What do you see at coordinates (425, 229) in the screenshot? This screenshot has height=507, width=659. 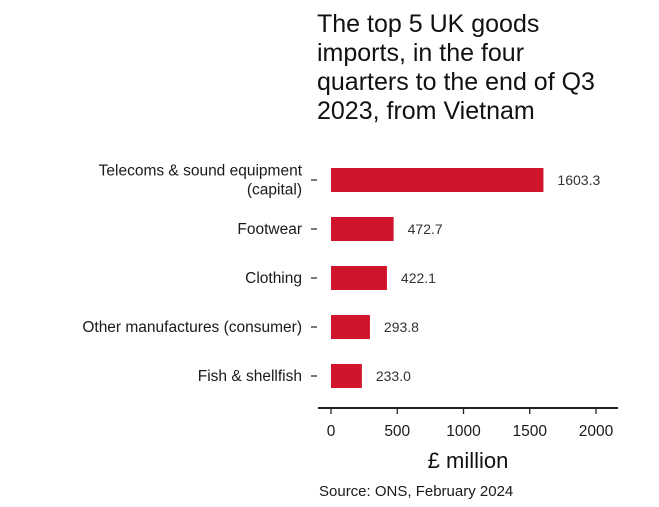 I see `value-label: 472.7` at bounding box center [425, 229].